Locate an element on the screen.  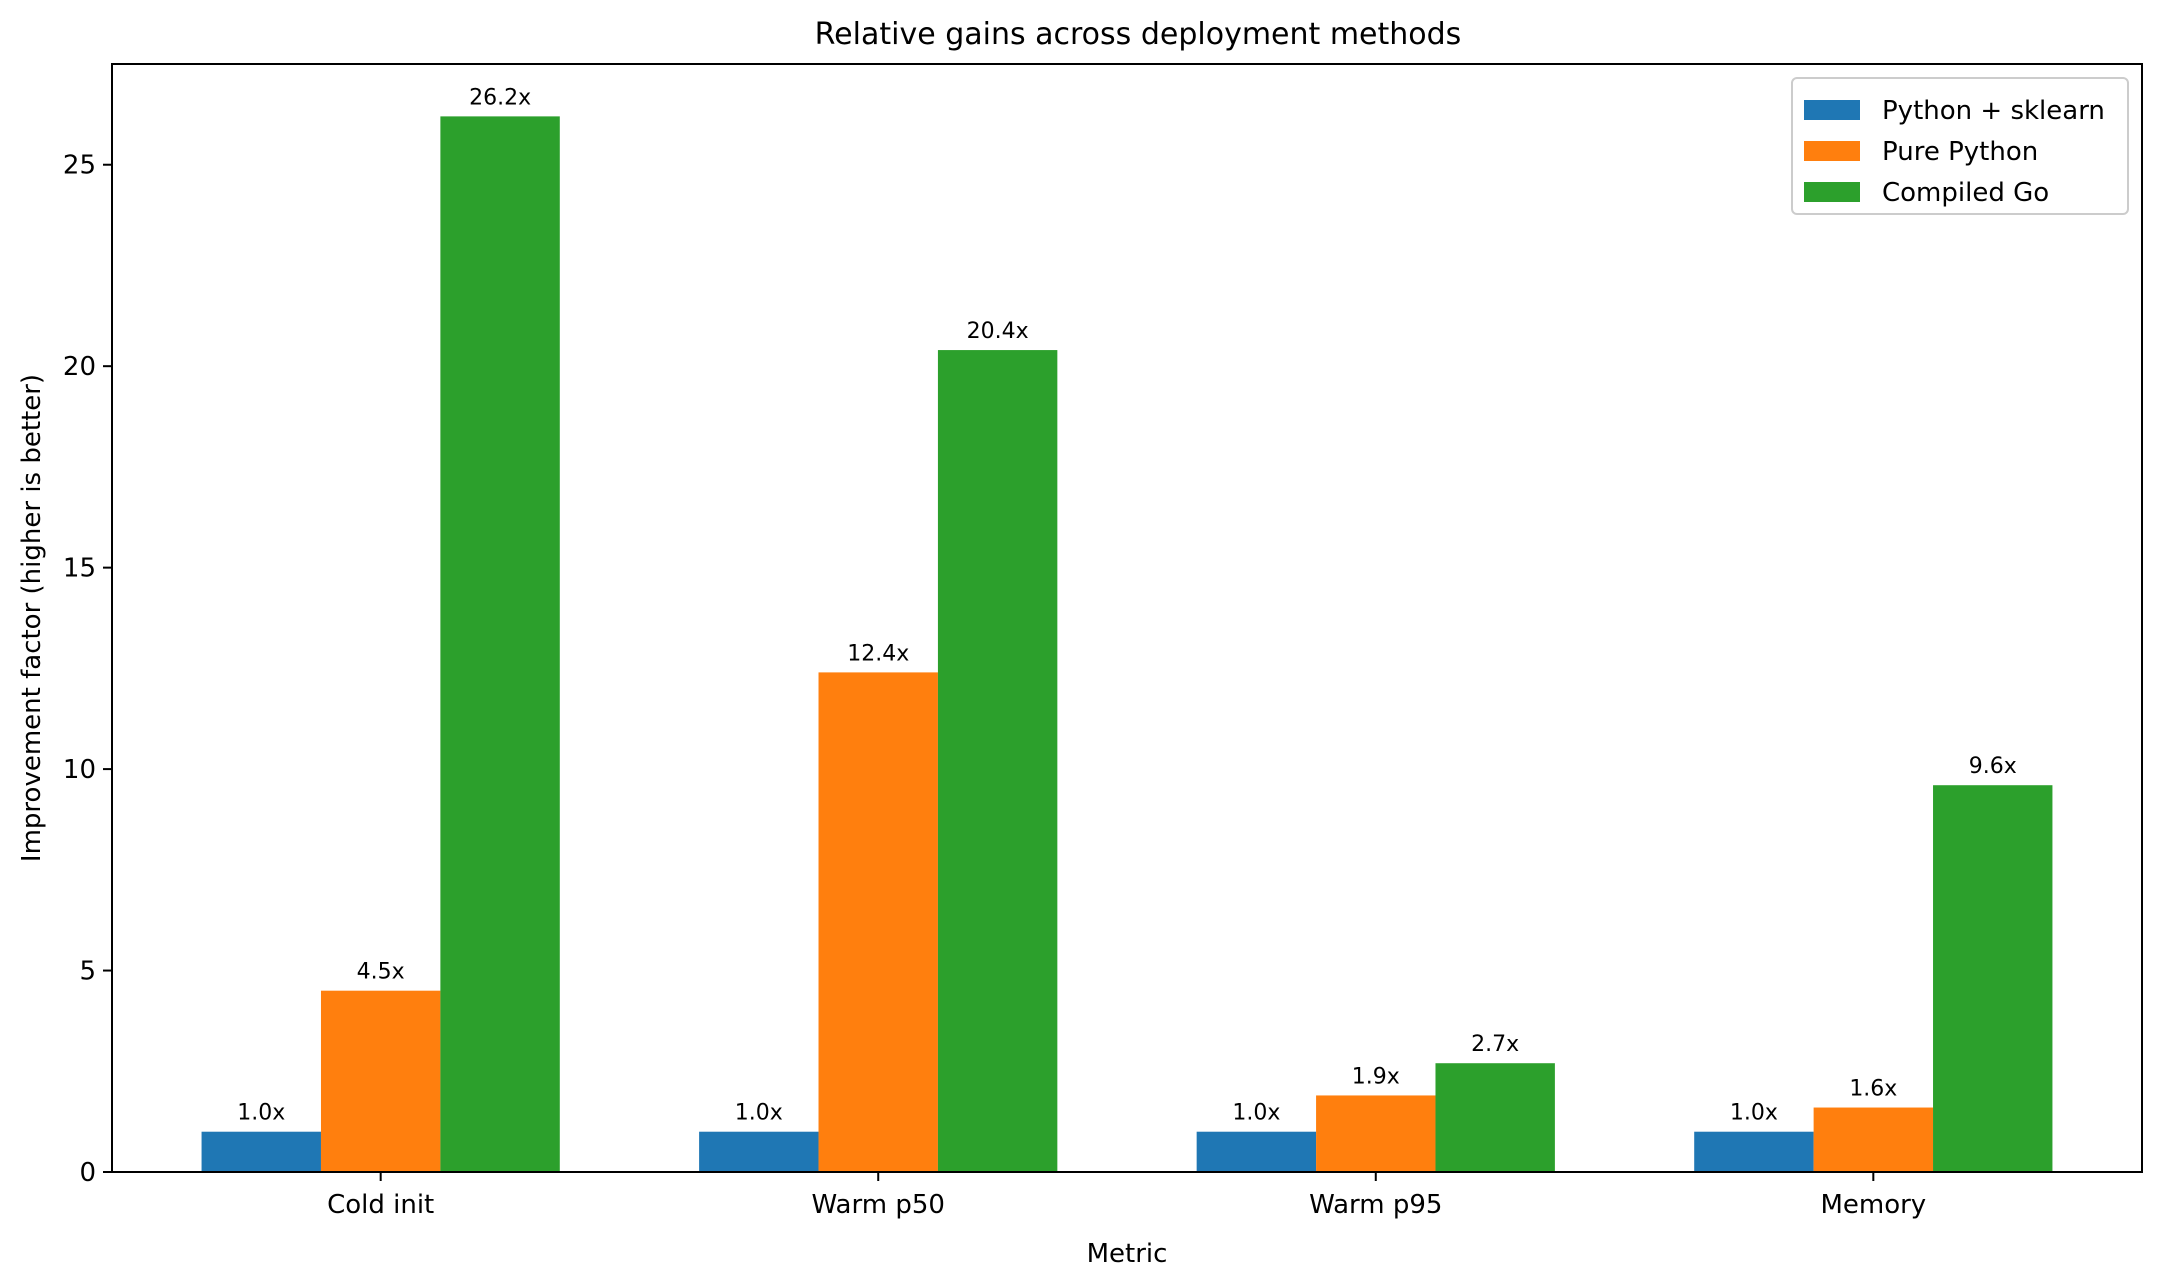
y-tick-label-4: 20 is located at coordinates (79, 367).